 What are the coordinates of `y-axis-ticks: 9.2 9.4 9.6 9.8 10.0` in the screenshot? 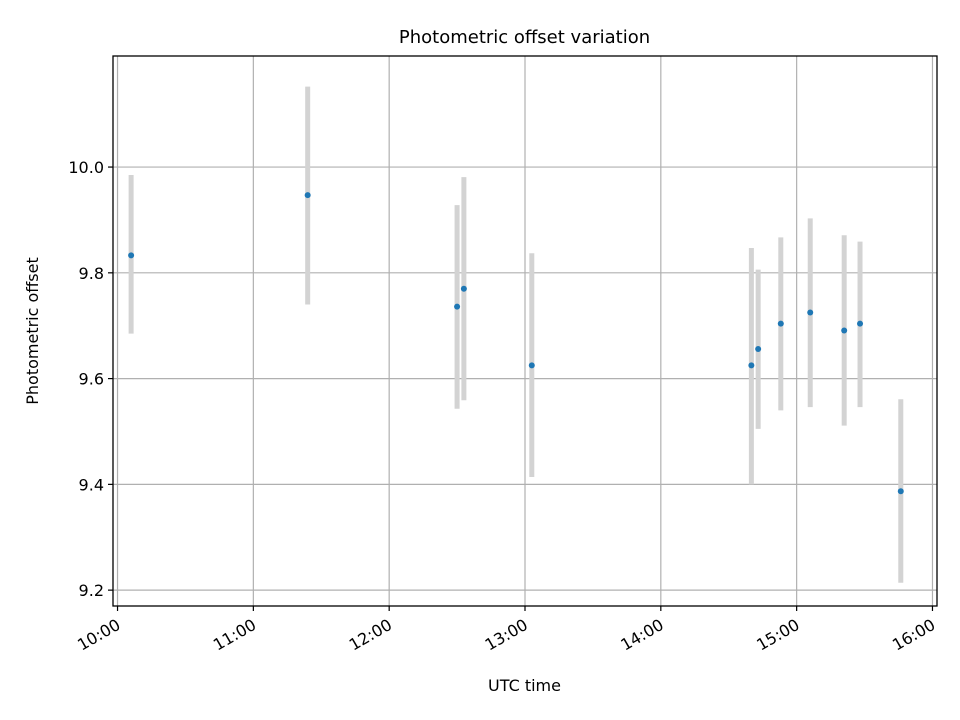 It's located at (90, 379).